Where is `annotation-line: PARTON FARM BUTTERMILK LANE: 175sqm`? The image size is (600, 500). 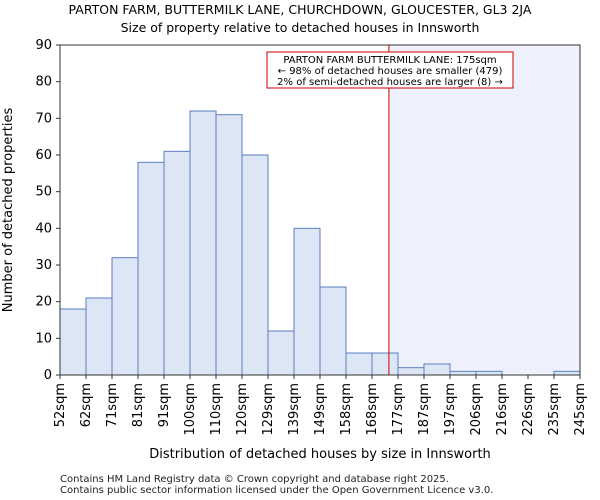
annotation-line: PARTON FARM BUTTERMILK LANE: 175sqm is located at coordinates (389, 60).